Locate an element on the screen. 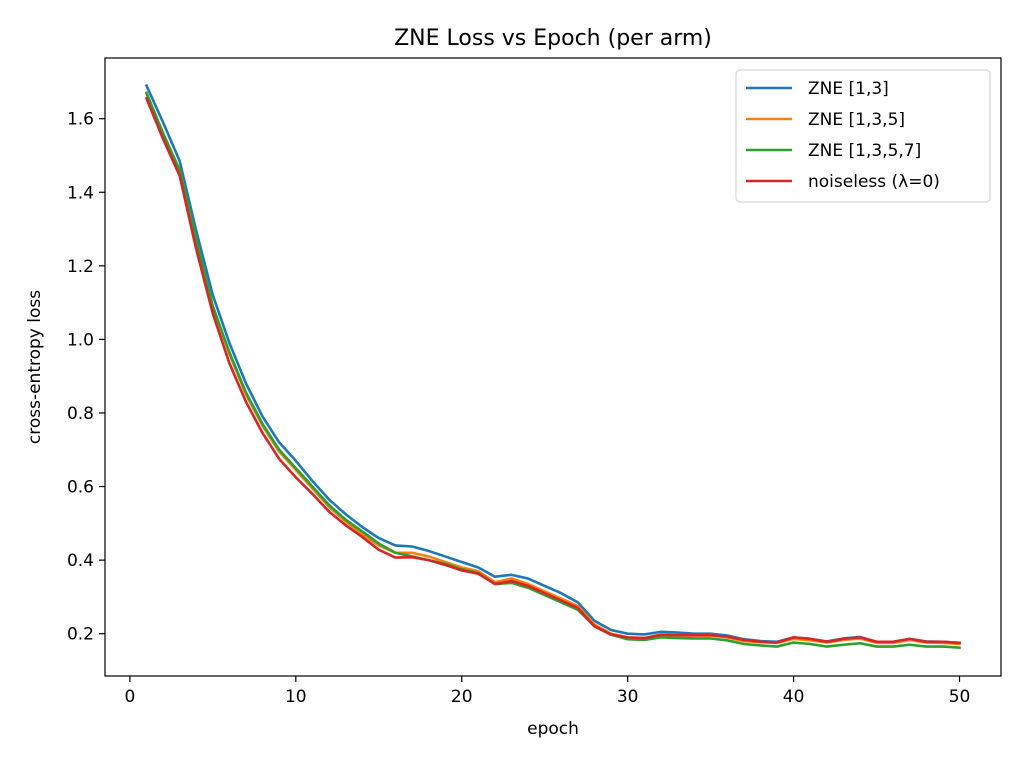 This screenshot has height=768, width=1024. x-tick-label: 40 is located at coordinates (794, 697).